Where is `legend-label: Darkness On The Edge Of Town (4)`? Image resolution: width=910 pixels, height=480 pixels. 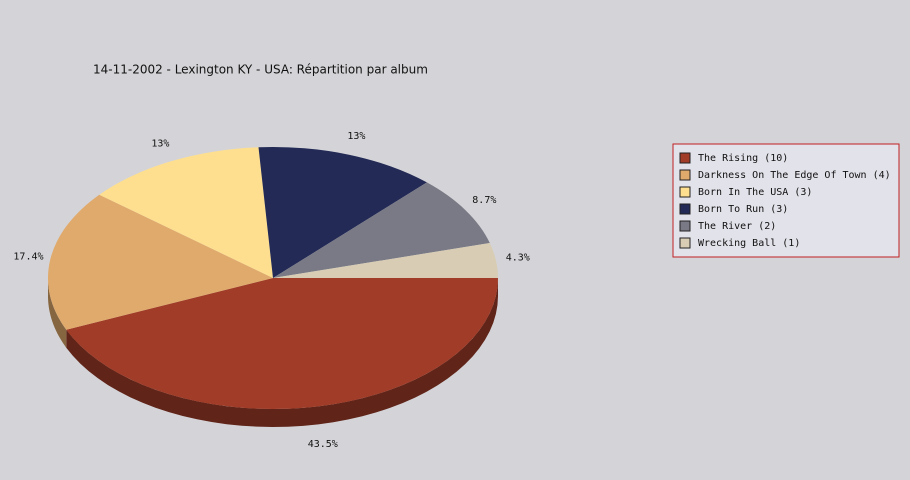 legend-label: Darkness On The Edge Of Town (4) is located at coordinates (794, 175).